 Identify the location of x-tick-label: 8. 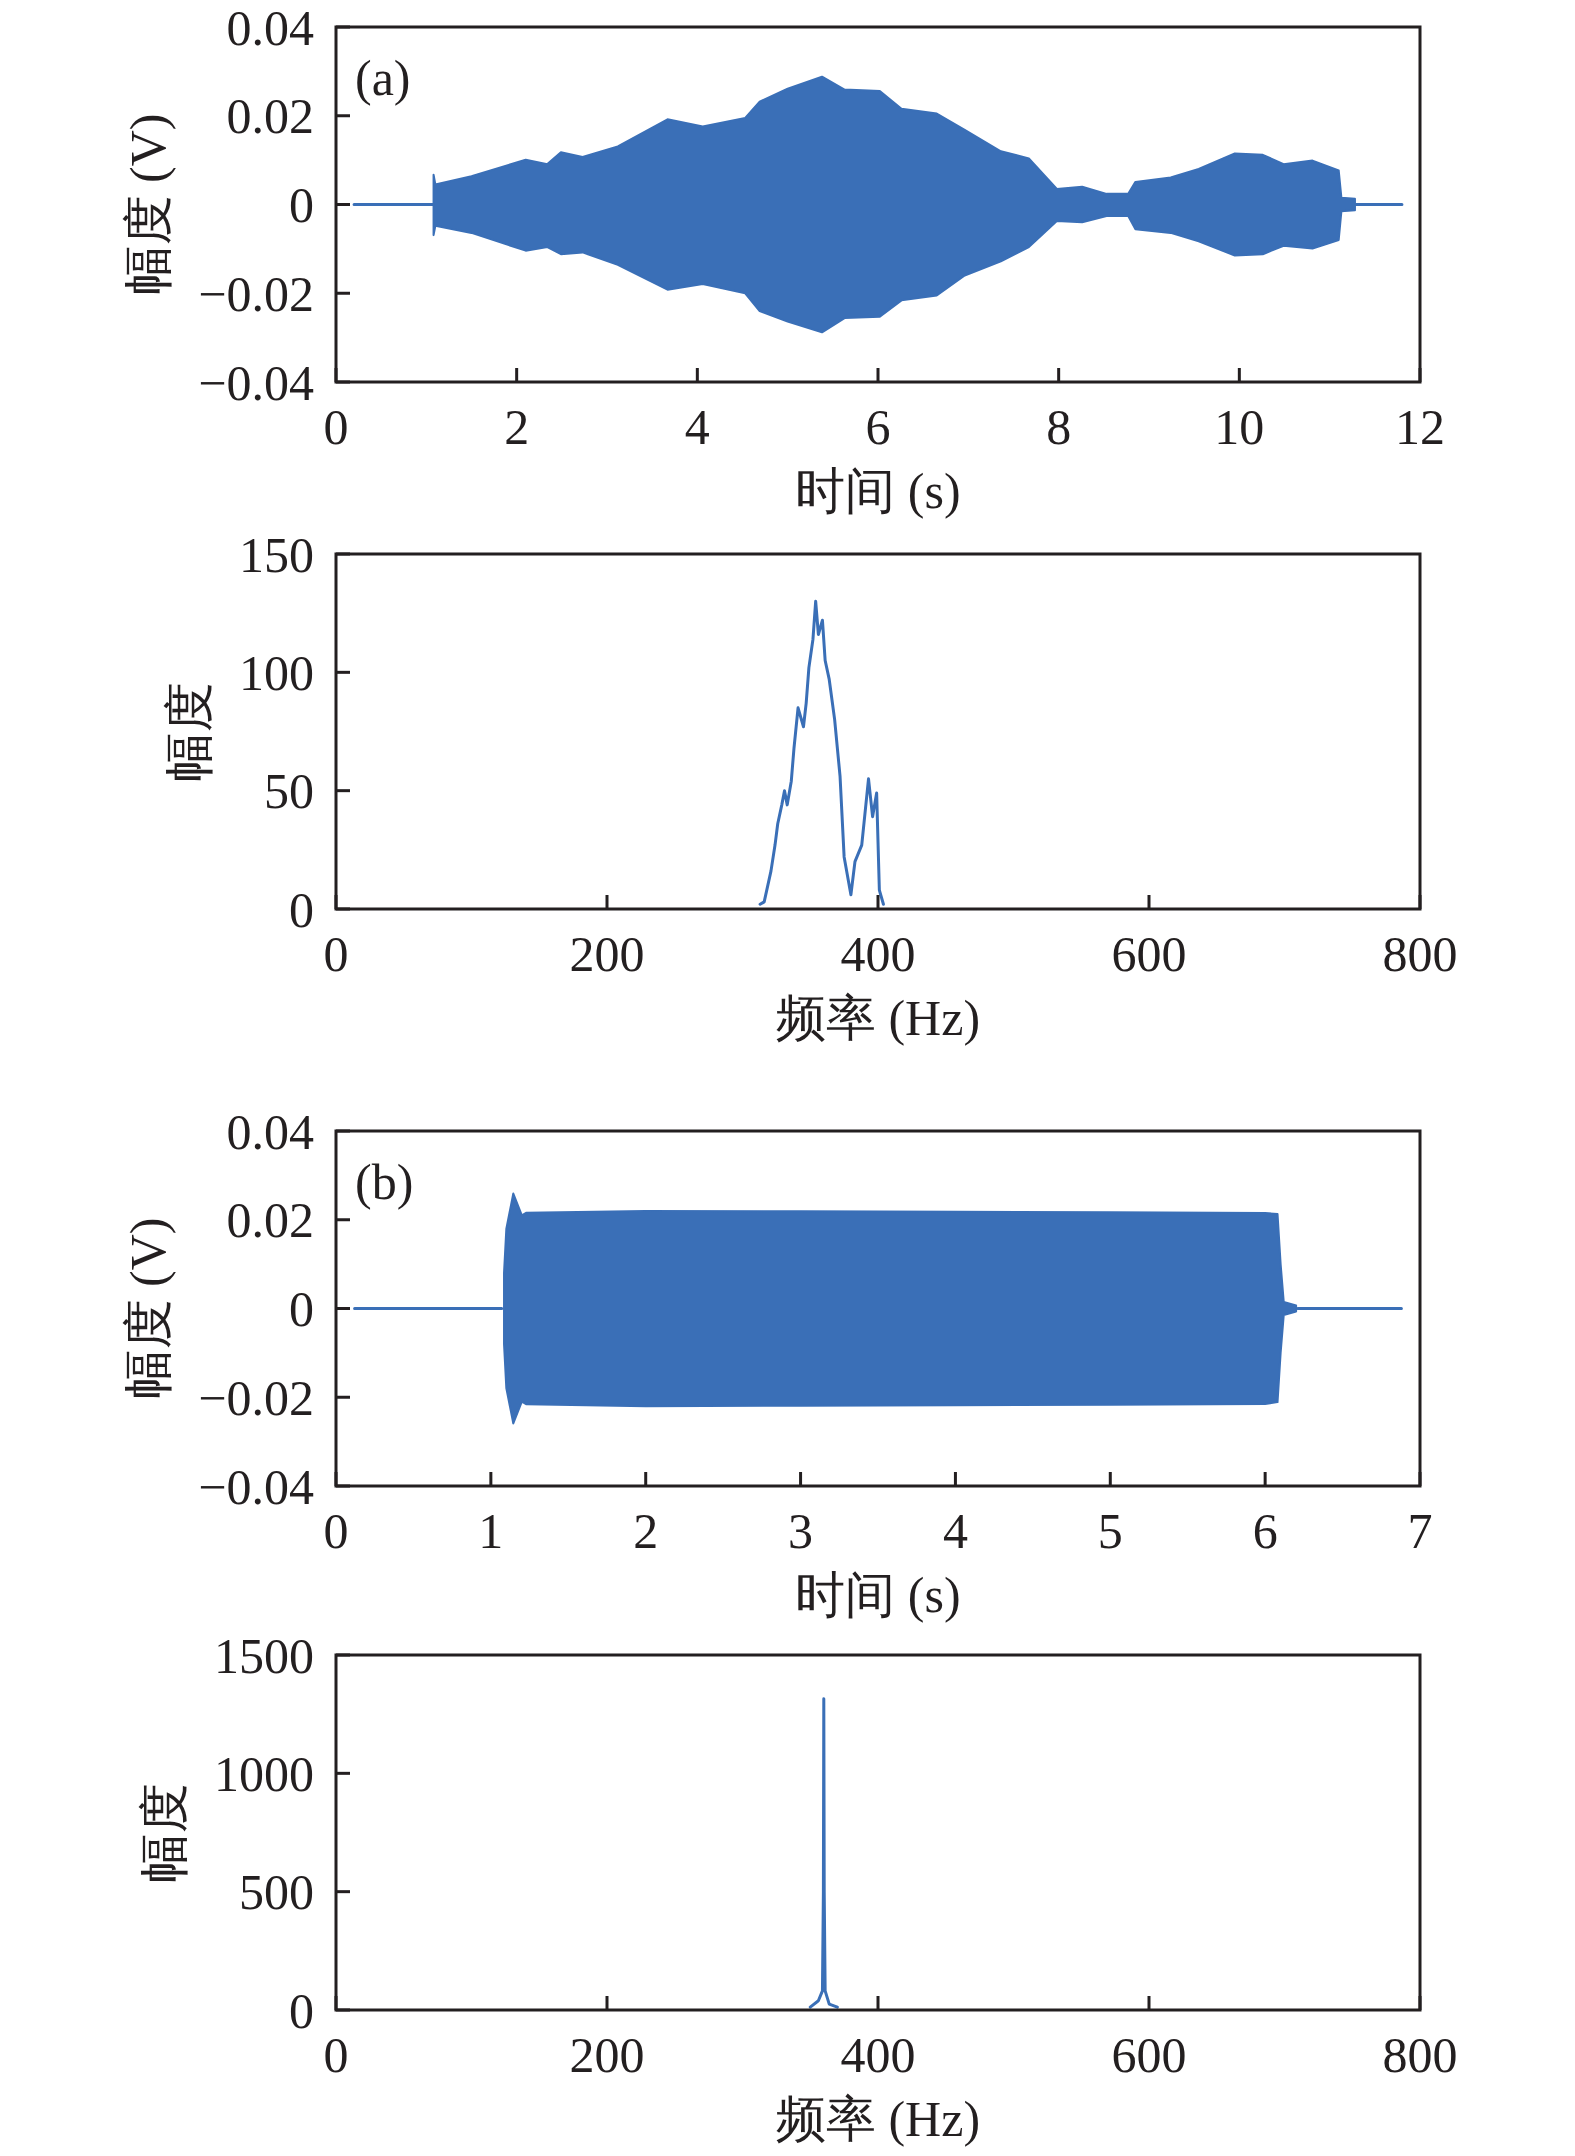
(1059, 427).